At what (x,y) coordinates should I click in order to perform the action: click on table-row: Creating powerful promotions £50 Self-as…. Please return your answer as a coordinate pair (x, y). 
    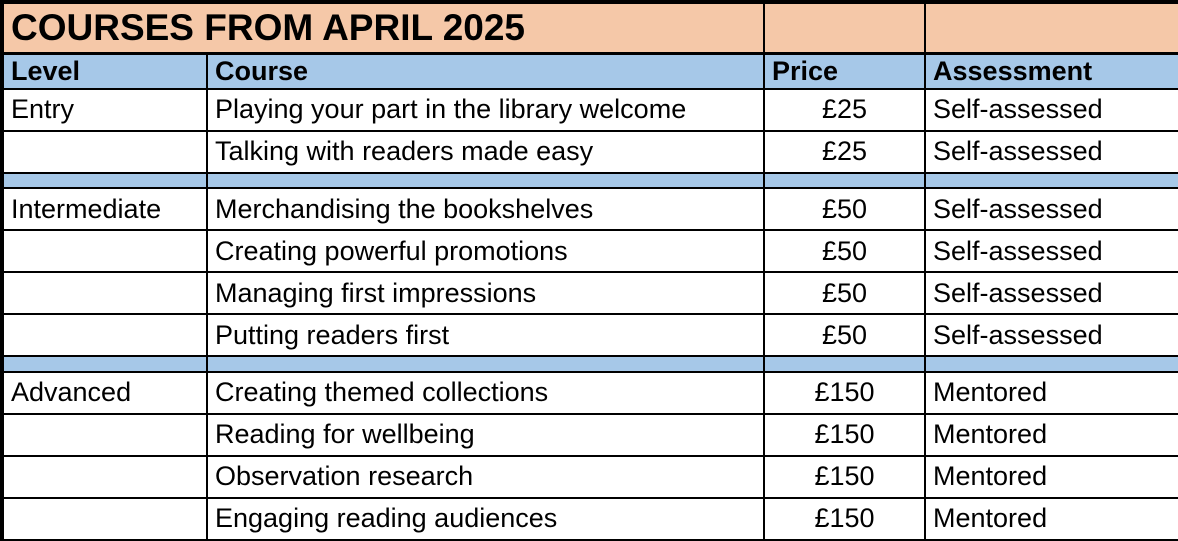
    Looking at the image, I should click on (589, 251).